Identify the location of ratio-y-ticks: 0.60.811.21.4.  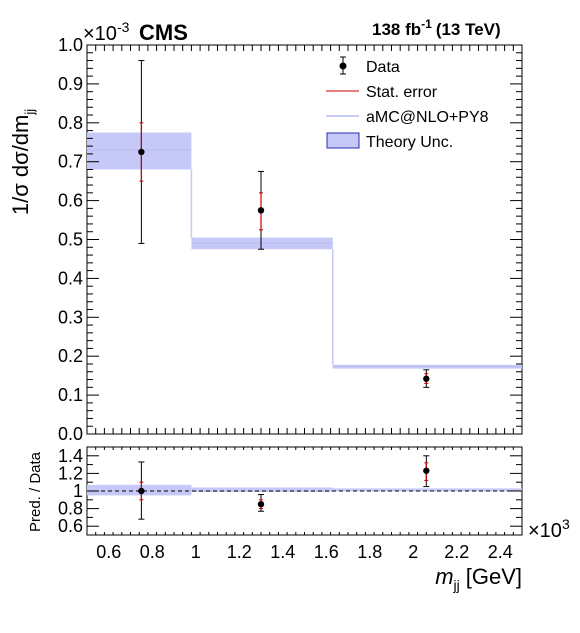
(290, 491).